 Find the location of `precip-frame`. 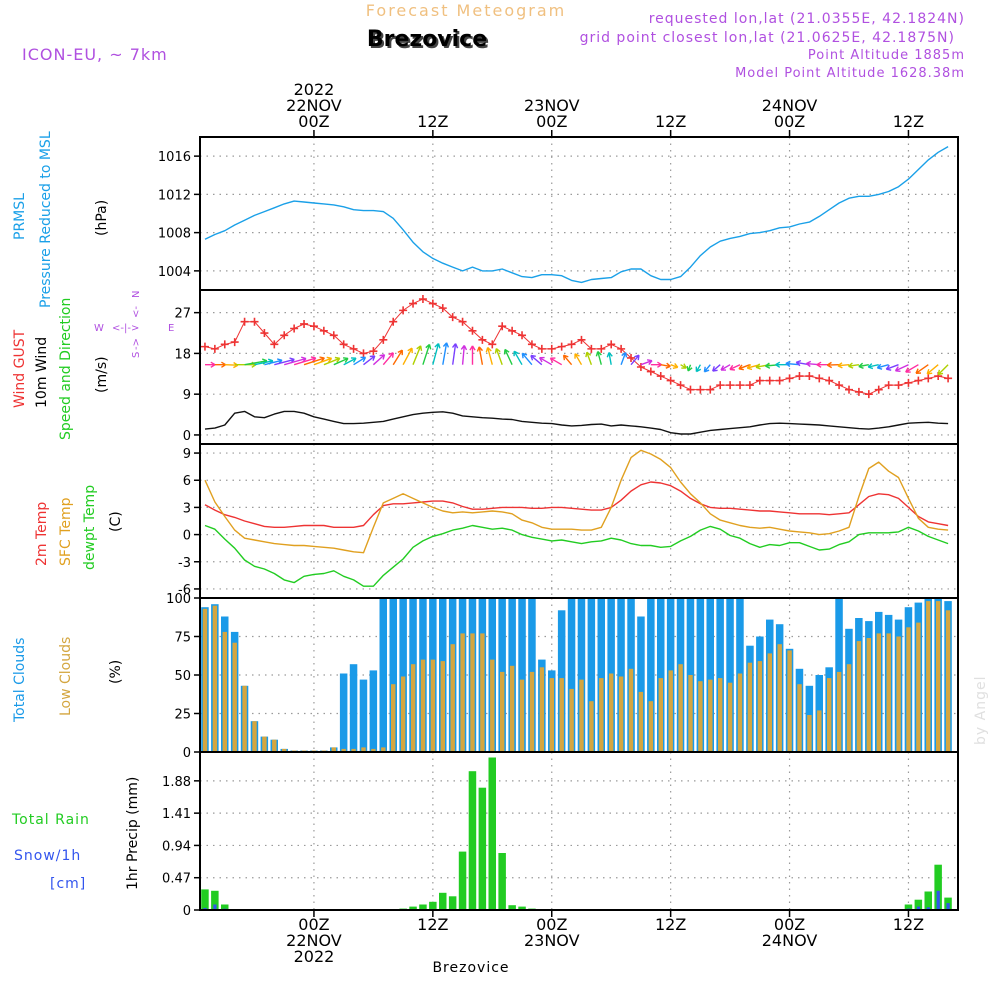

precip-frame is located at coordinates (579, 831).